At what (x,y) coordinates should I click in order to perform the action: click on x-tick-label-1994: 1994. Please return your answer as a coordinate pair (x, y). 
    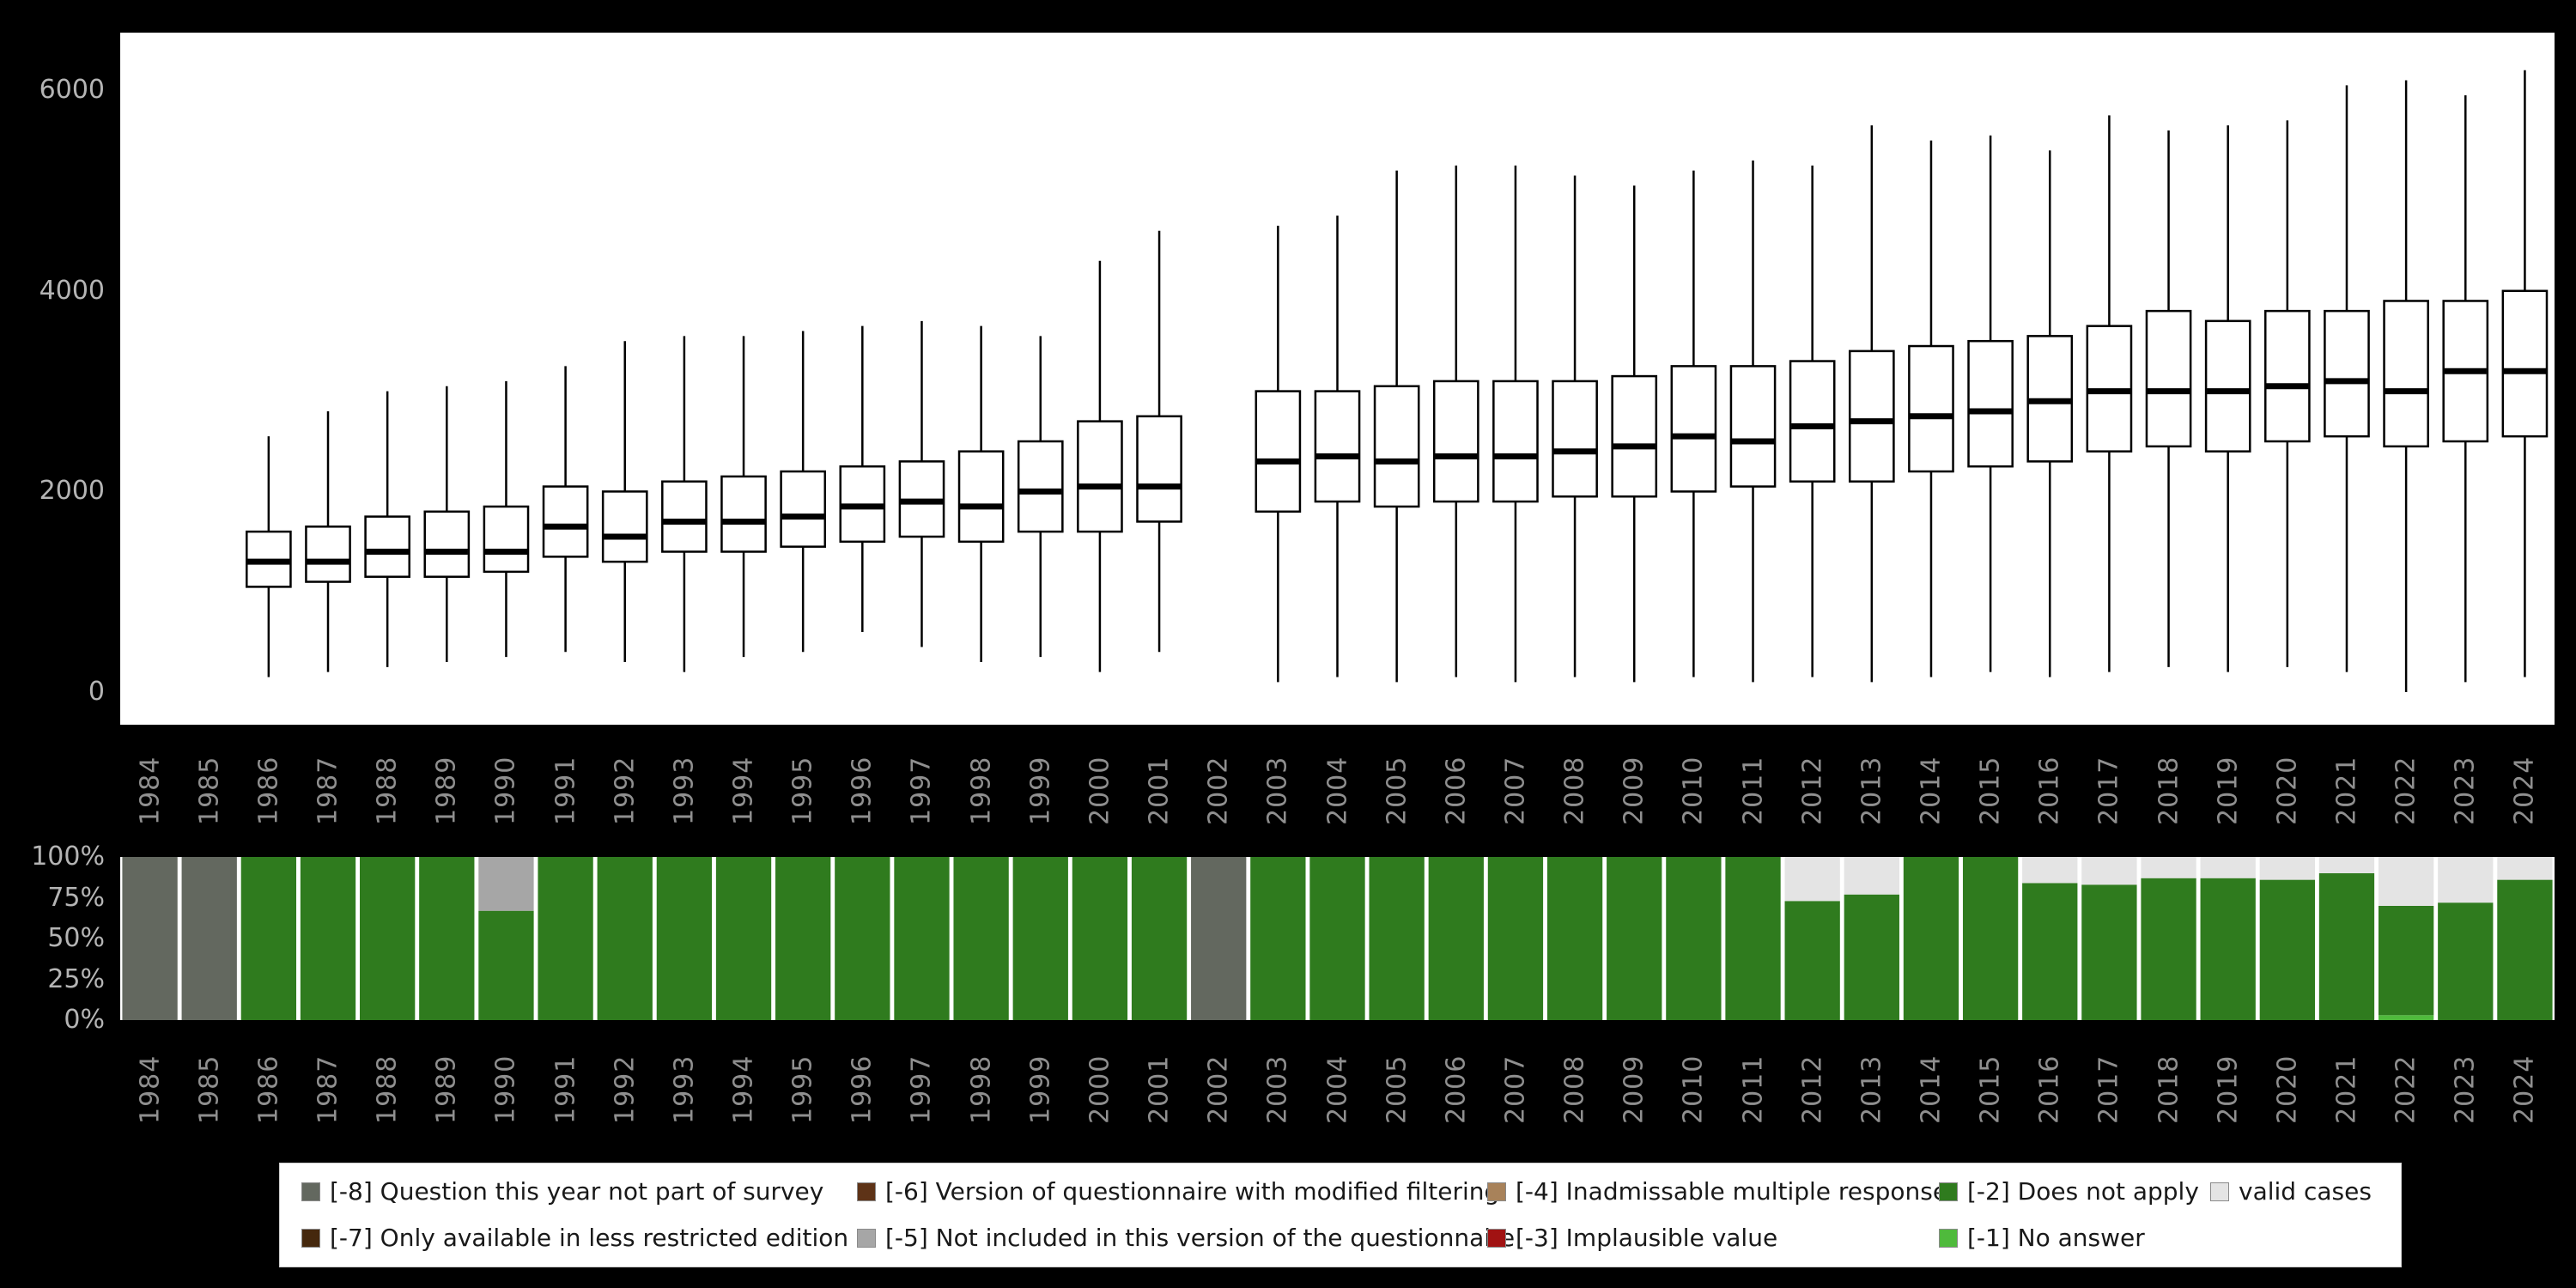
    Looking at the image, I should click on (744, 1089).